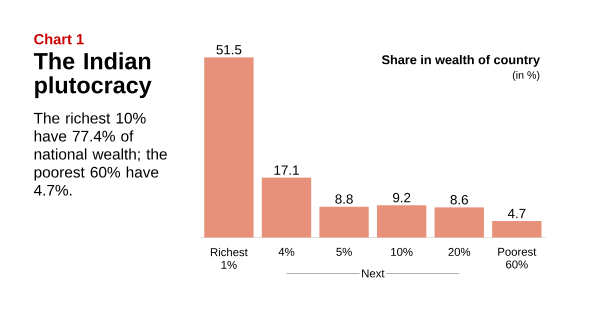  I want to click on annotation: (in %), so click(526, 76).